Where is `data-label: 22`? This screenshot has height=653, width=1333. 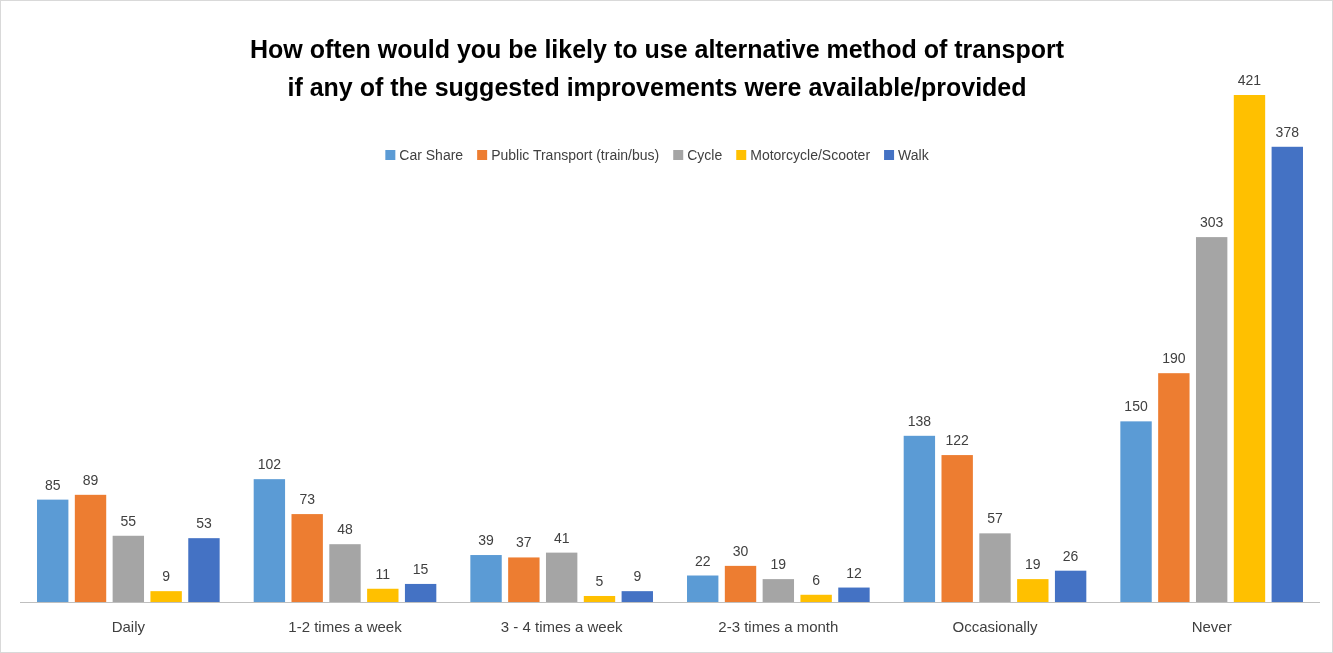 data-label: 22 is located at coordinates (702, 560).